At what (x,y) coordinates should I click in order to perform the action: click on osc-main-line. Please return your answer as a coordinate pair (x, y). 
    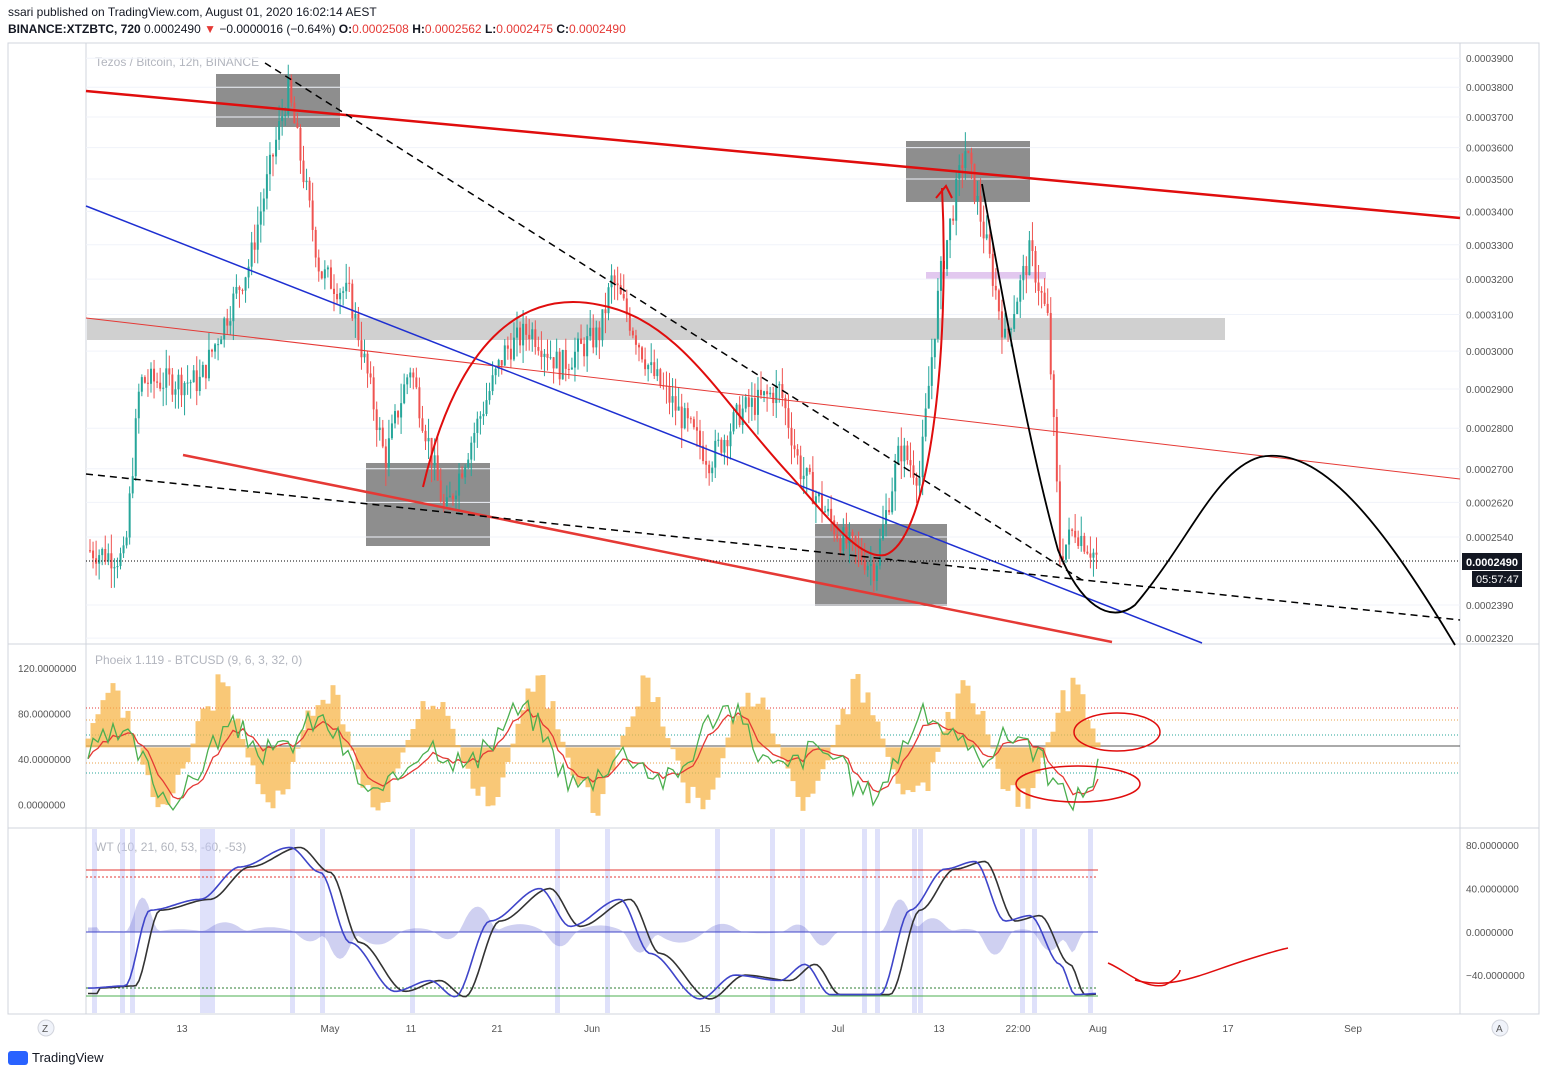
    Looking at the image, I should click on (593, 755).